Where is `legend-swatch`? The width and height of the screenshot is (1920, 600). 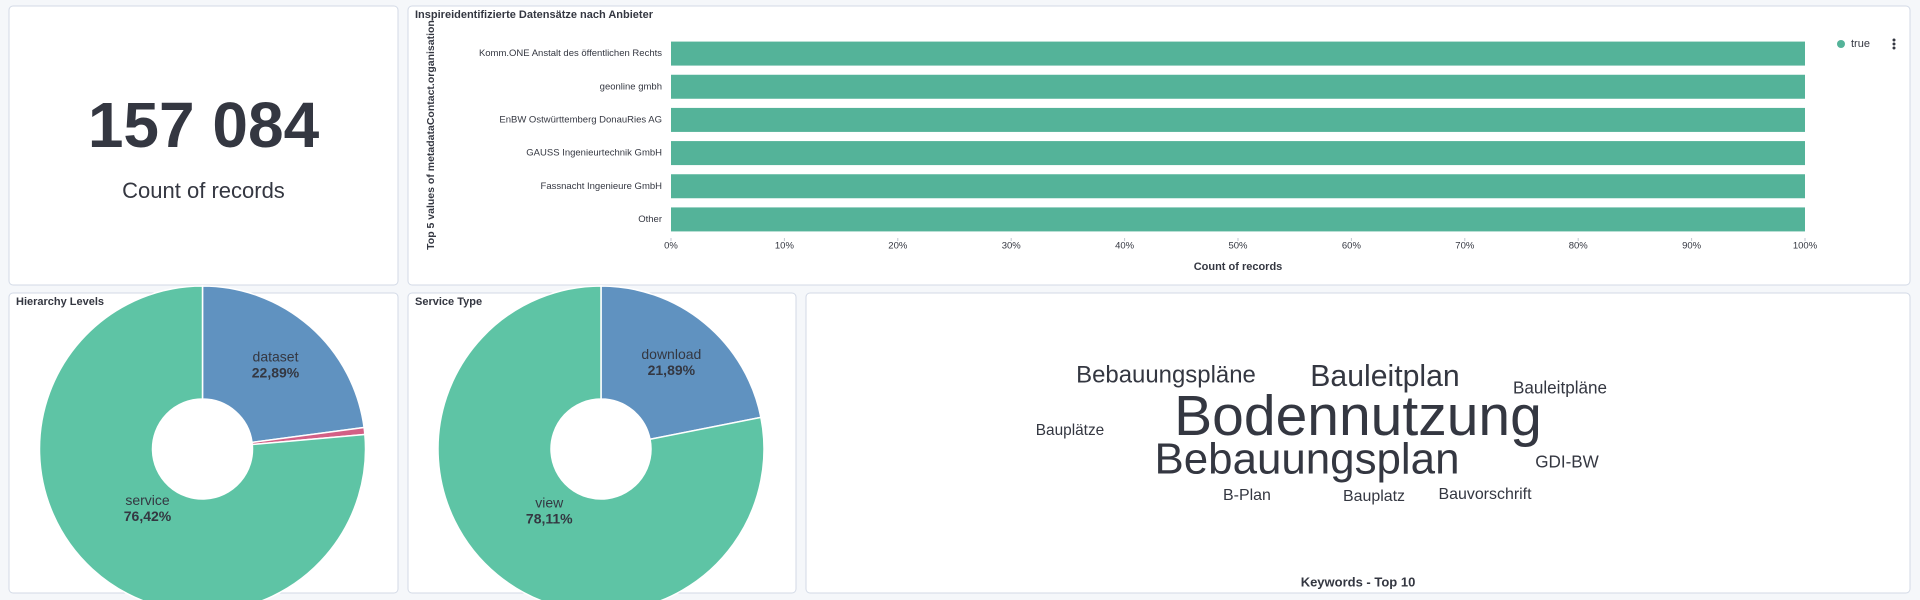
legend-swatch is located at coordinates (1841, 44).